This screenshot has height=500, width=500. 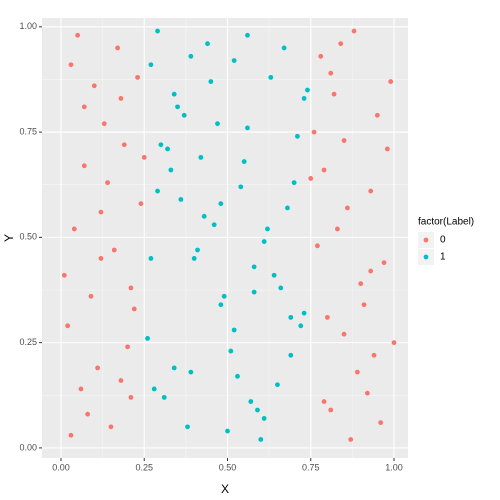 What do you see at coordinates (28, 26) in the screenshot?
I see `y-tick-label: 1.00` at bounding box center [28, 26].